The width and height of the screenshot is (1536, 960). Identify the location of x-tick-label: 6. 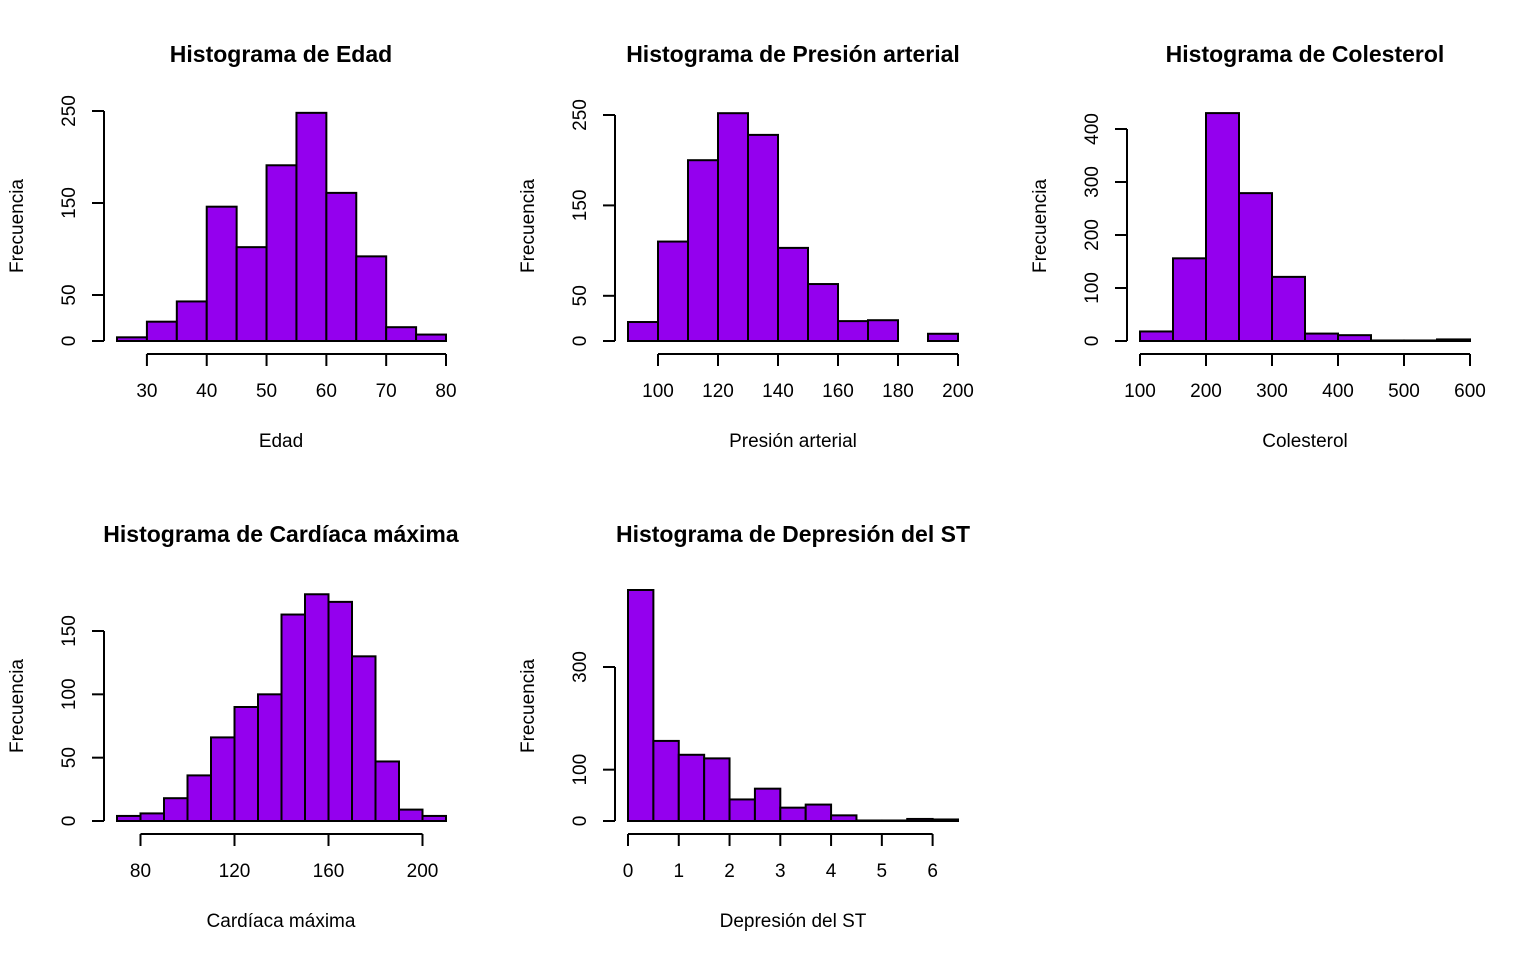
(932, 871).